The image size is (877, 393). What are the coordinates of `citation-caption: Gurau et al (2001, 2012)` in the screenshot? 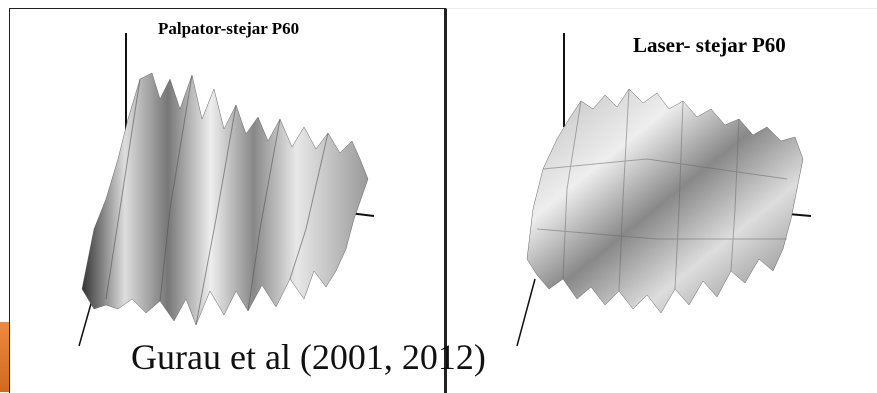 It's located at (308, 357).